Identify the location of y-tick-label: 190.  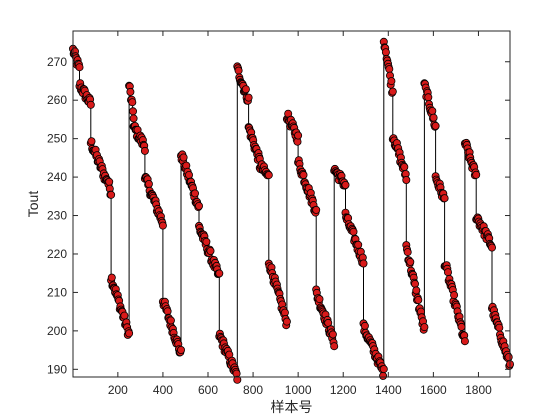
(57, 369).